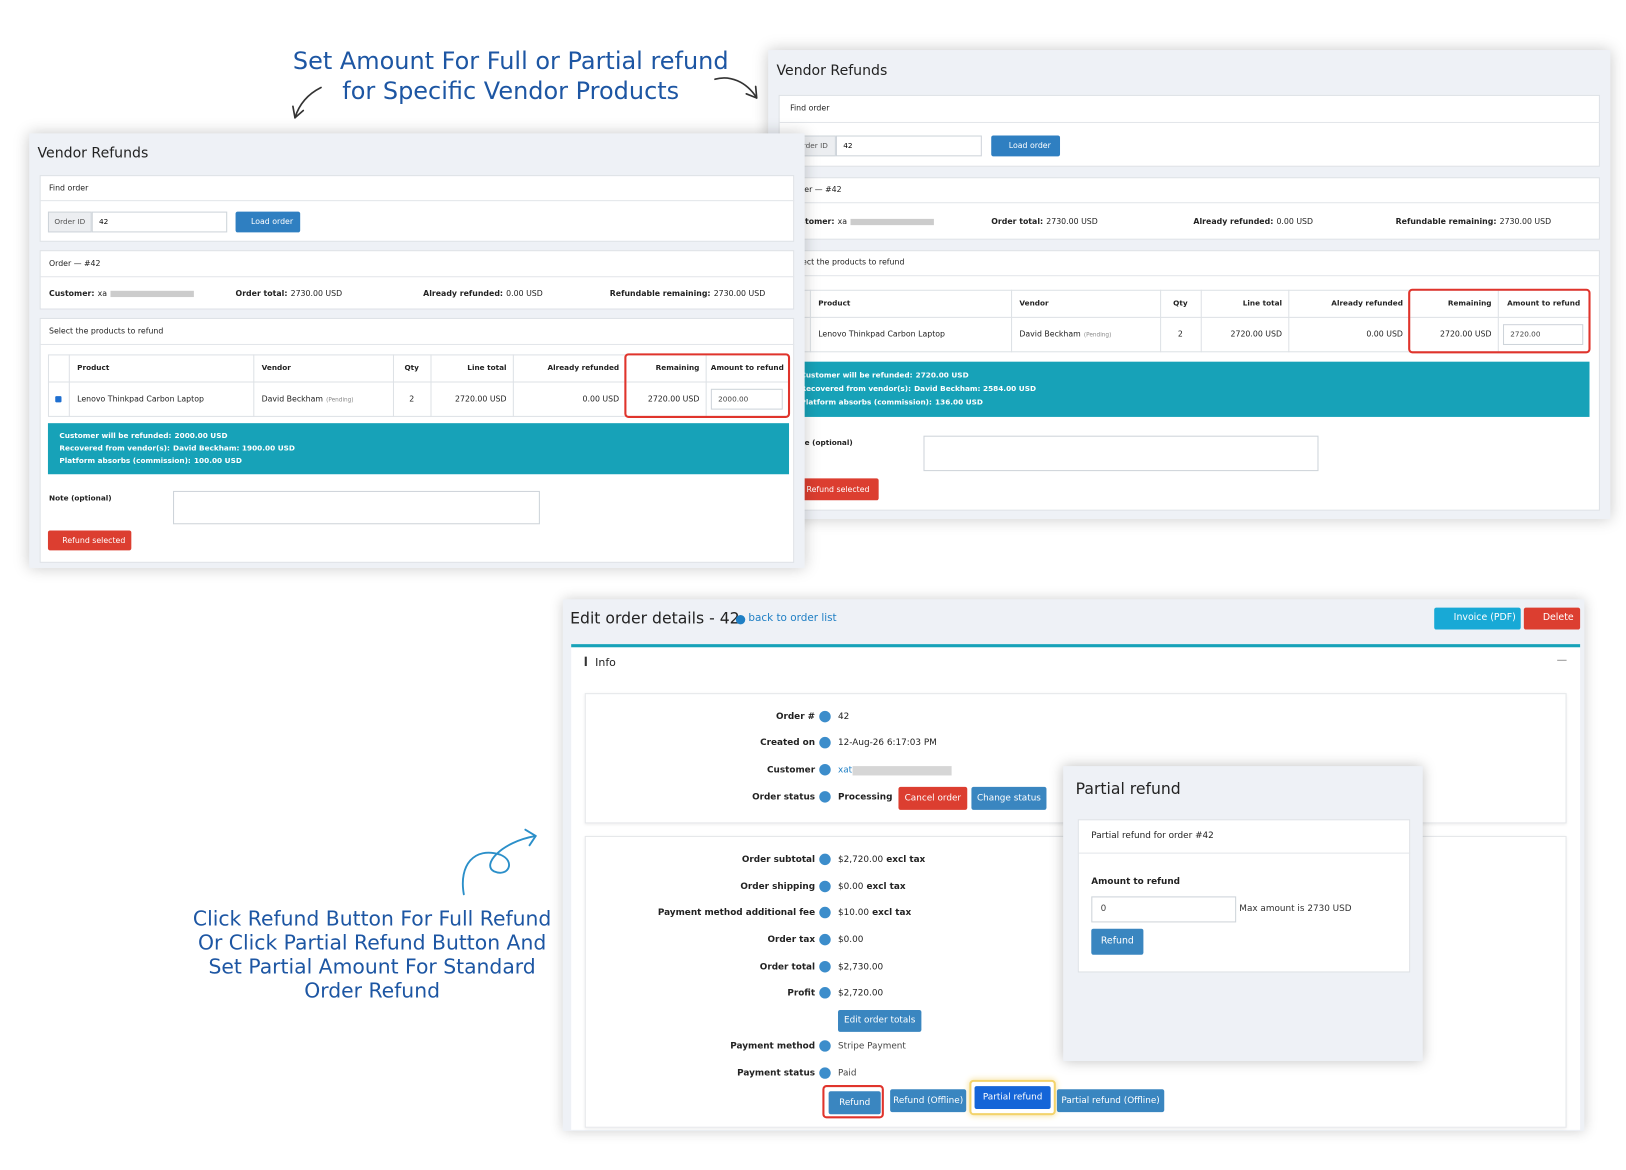 This screenshot has width=1626, height=1170. Describe the element at coordinates (1097, 335) in the screenshot. I see `vendor-status: (Pending)` at that location.